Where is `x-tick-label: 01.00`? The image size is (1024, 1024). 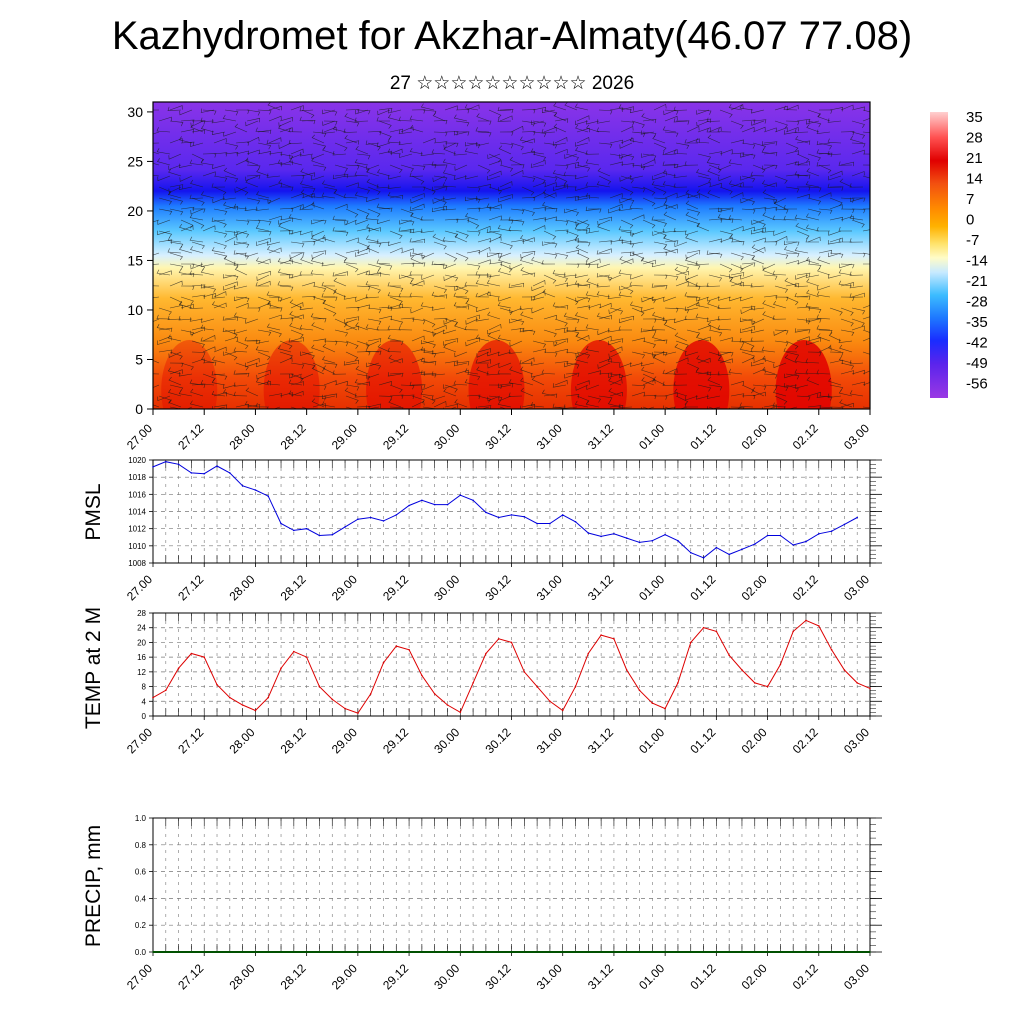 x-tick-label: 01.00 is located at coordinates (651, 976).